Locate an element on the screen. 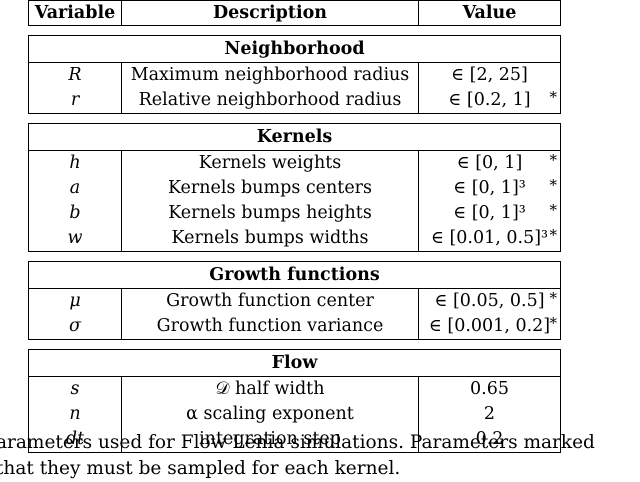 The width and height of the screenshot is (640, 482). variable-cell: dt is located at coordinates (75, 440).